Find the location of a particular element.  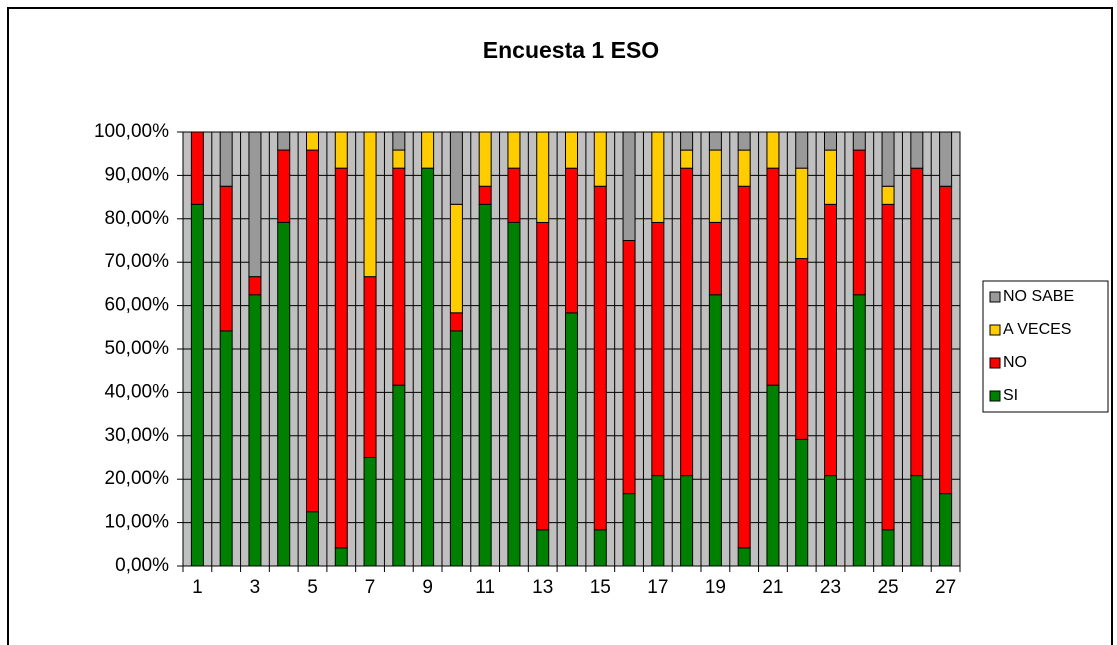

y-tick-label: 100,00% is located at coordinates (131, 131).